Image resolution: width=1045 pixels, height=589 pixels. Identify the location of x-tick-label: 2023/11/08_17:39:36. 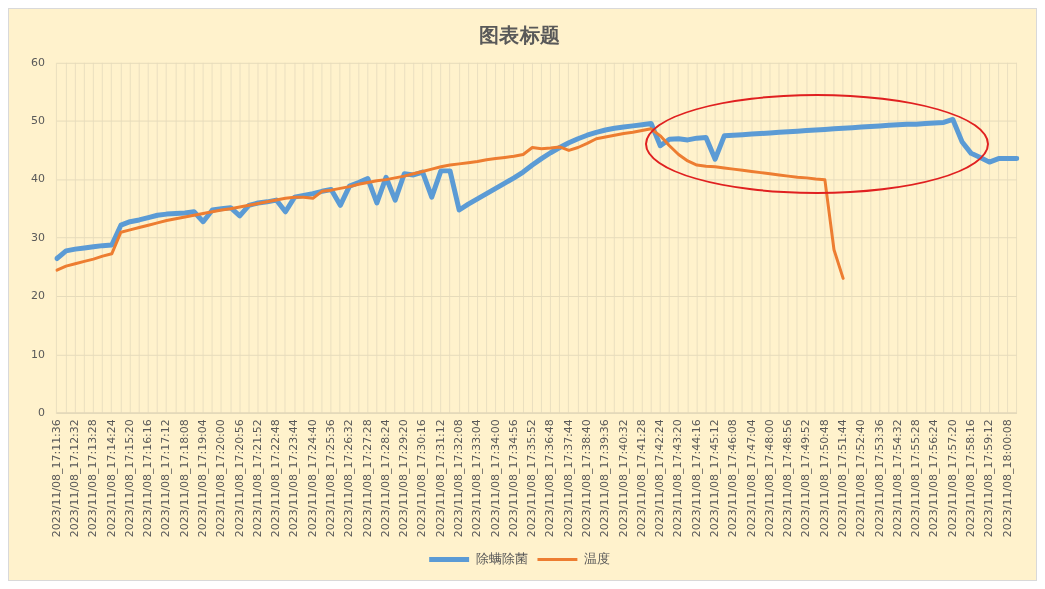
(605, 478).